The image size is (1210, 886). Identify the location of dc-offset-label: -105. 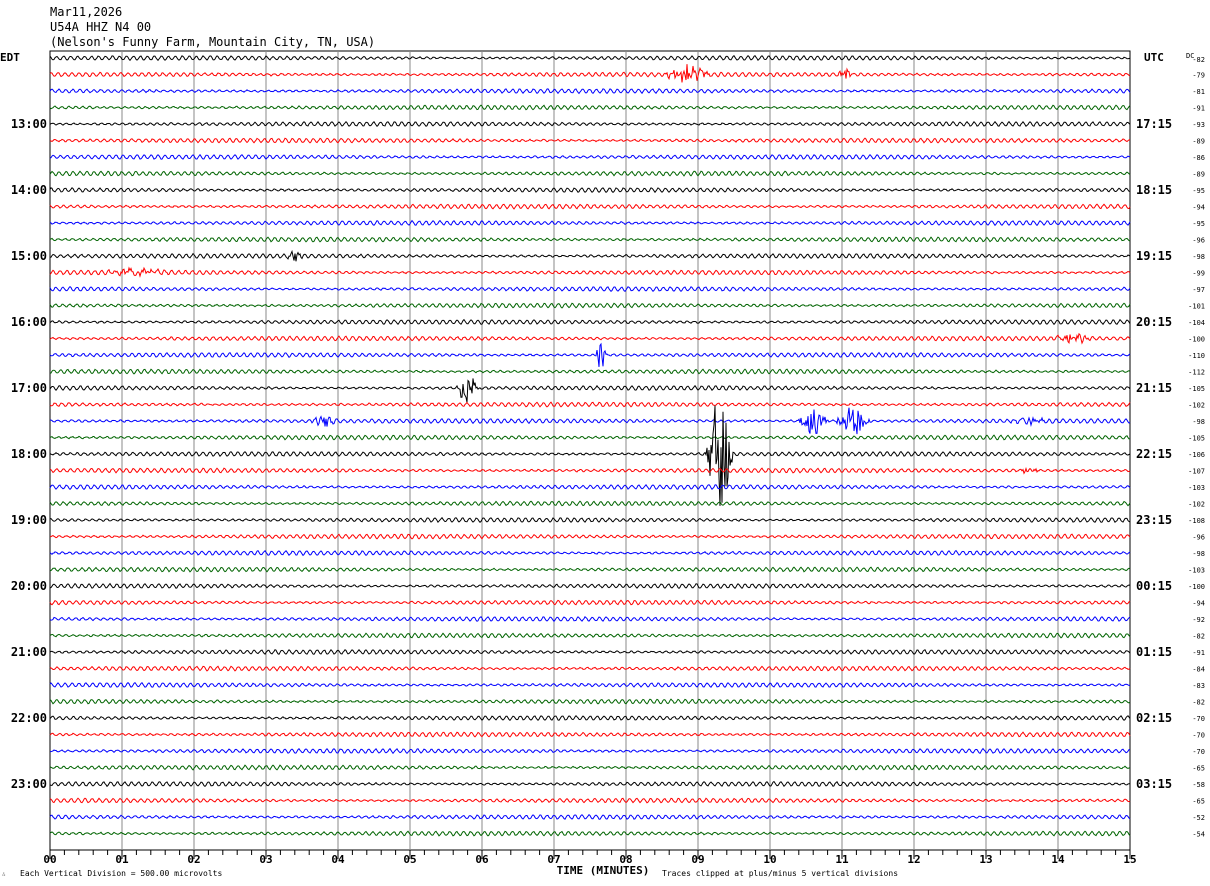
(1196, 439).